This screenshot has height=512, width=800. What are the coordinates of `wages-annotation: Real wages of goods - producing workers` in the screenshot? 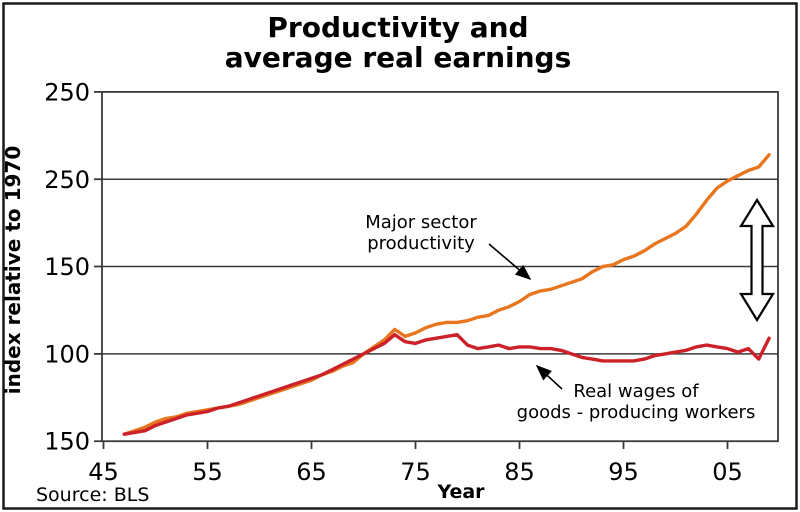 It's located at (636, 393).